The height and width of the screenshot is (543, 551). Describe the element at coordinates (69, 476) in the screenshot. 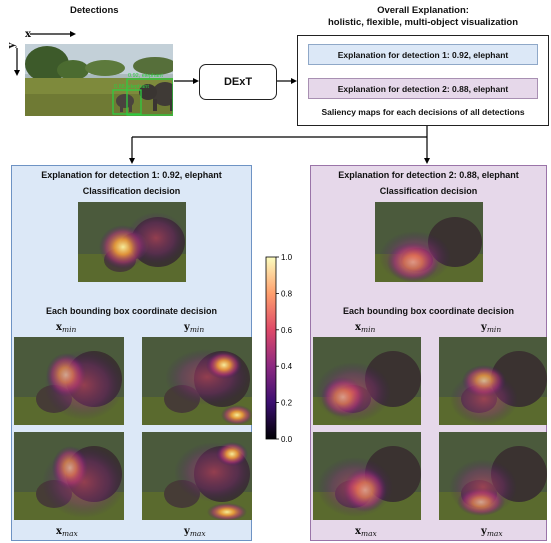

I see `panel1-xmax-saliency` at that location.